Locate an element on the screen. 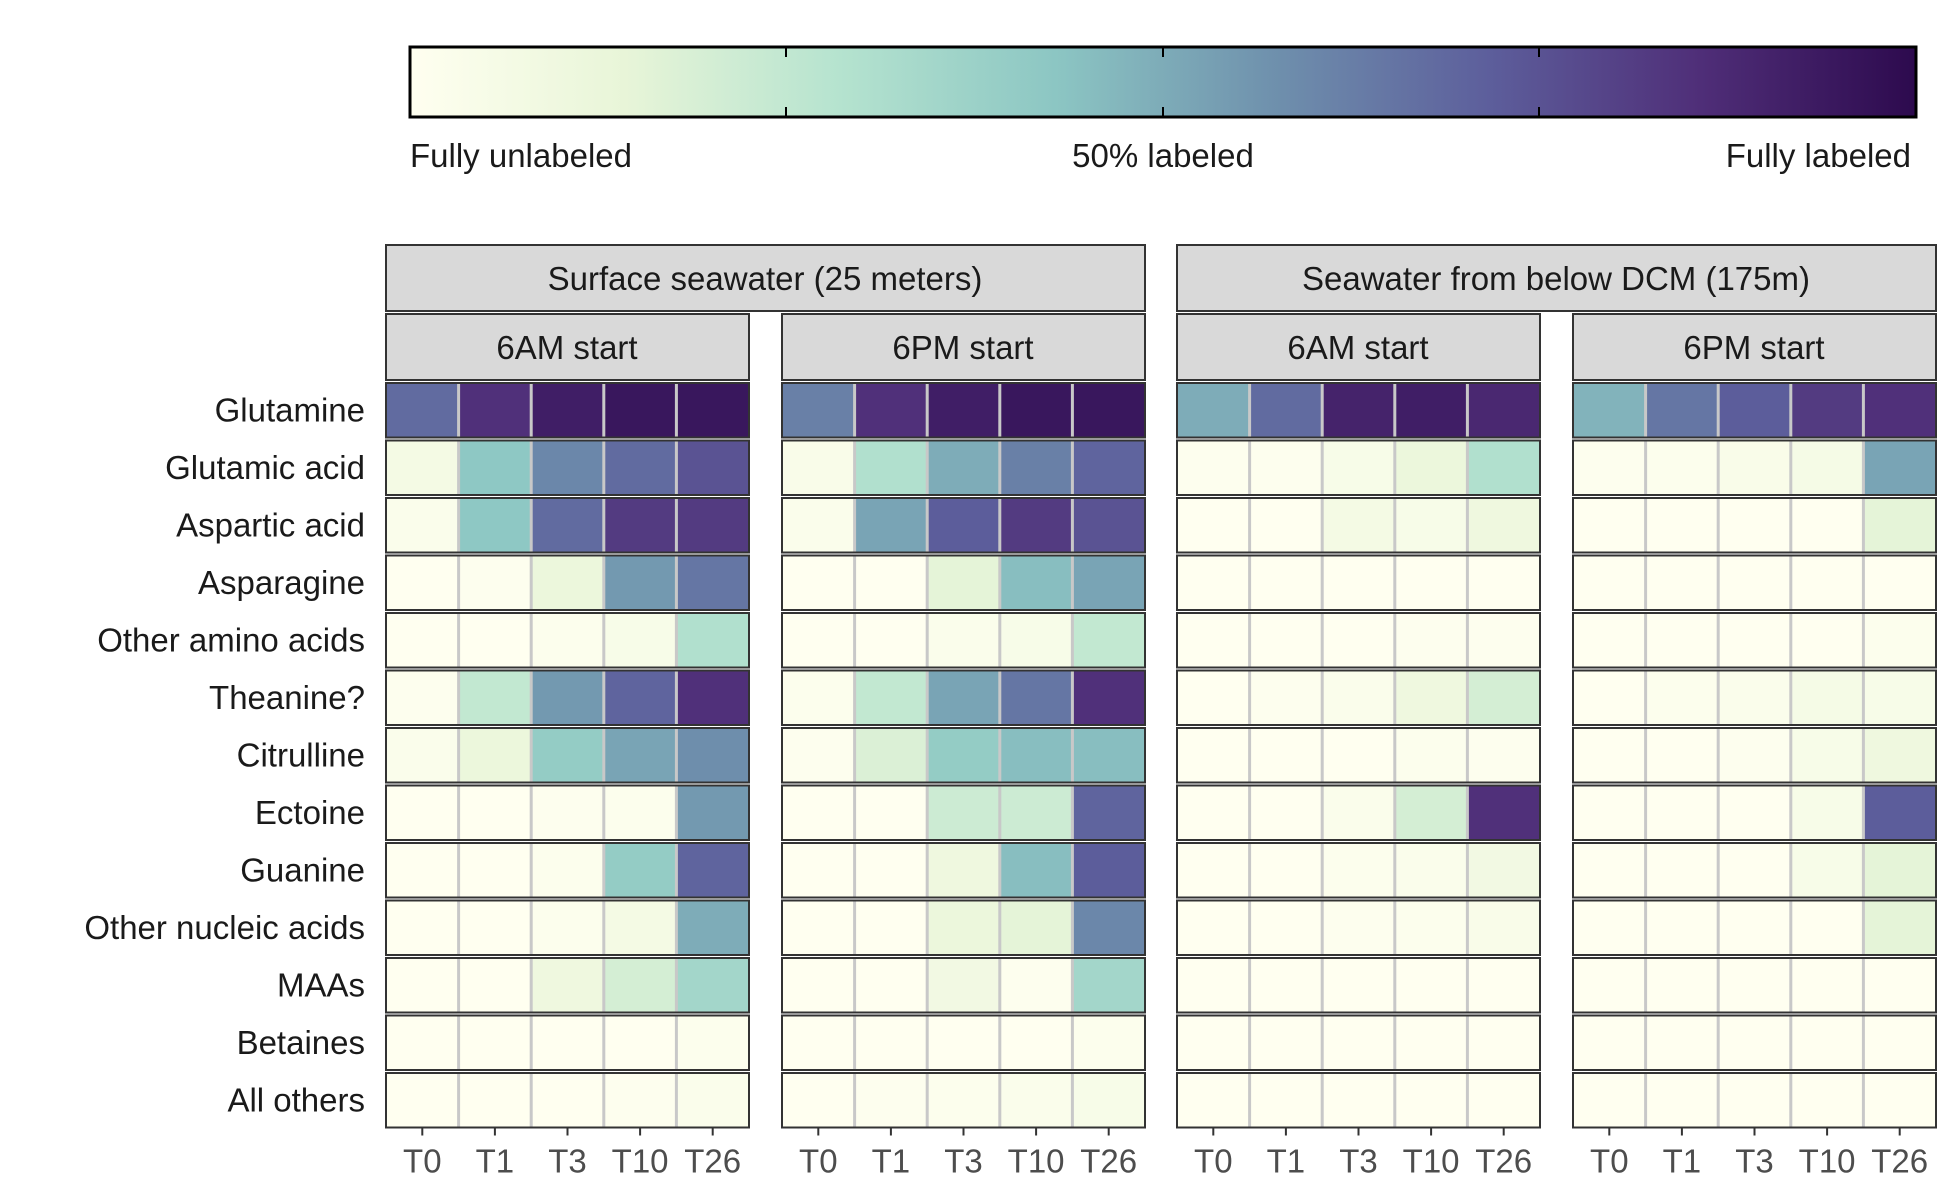 The width and height of the screenshot is (1950, 1200). panel-title-surface: Surface seawater (25 meters) is located at coordinates (765, 278).